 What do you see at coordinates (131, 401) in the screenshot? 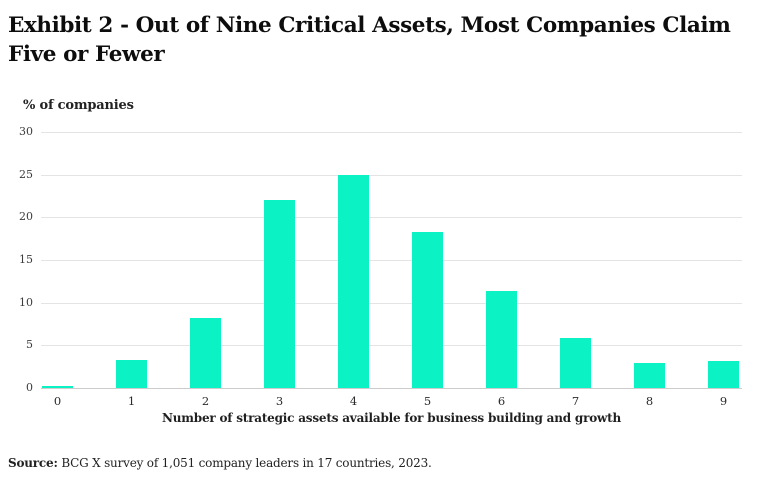
I see `x-tick-label-1: 1` at bounding box center [131, 401].